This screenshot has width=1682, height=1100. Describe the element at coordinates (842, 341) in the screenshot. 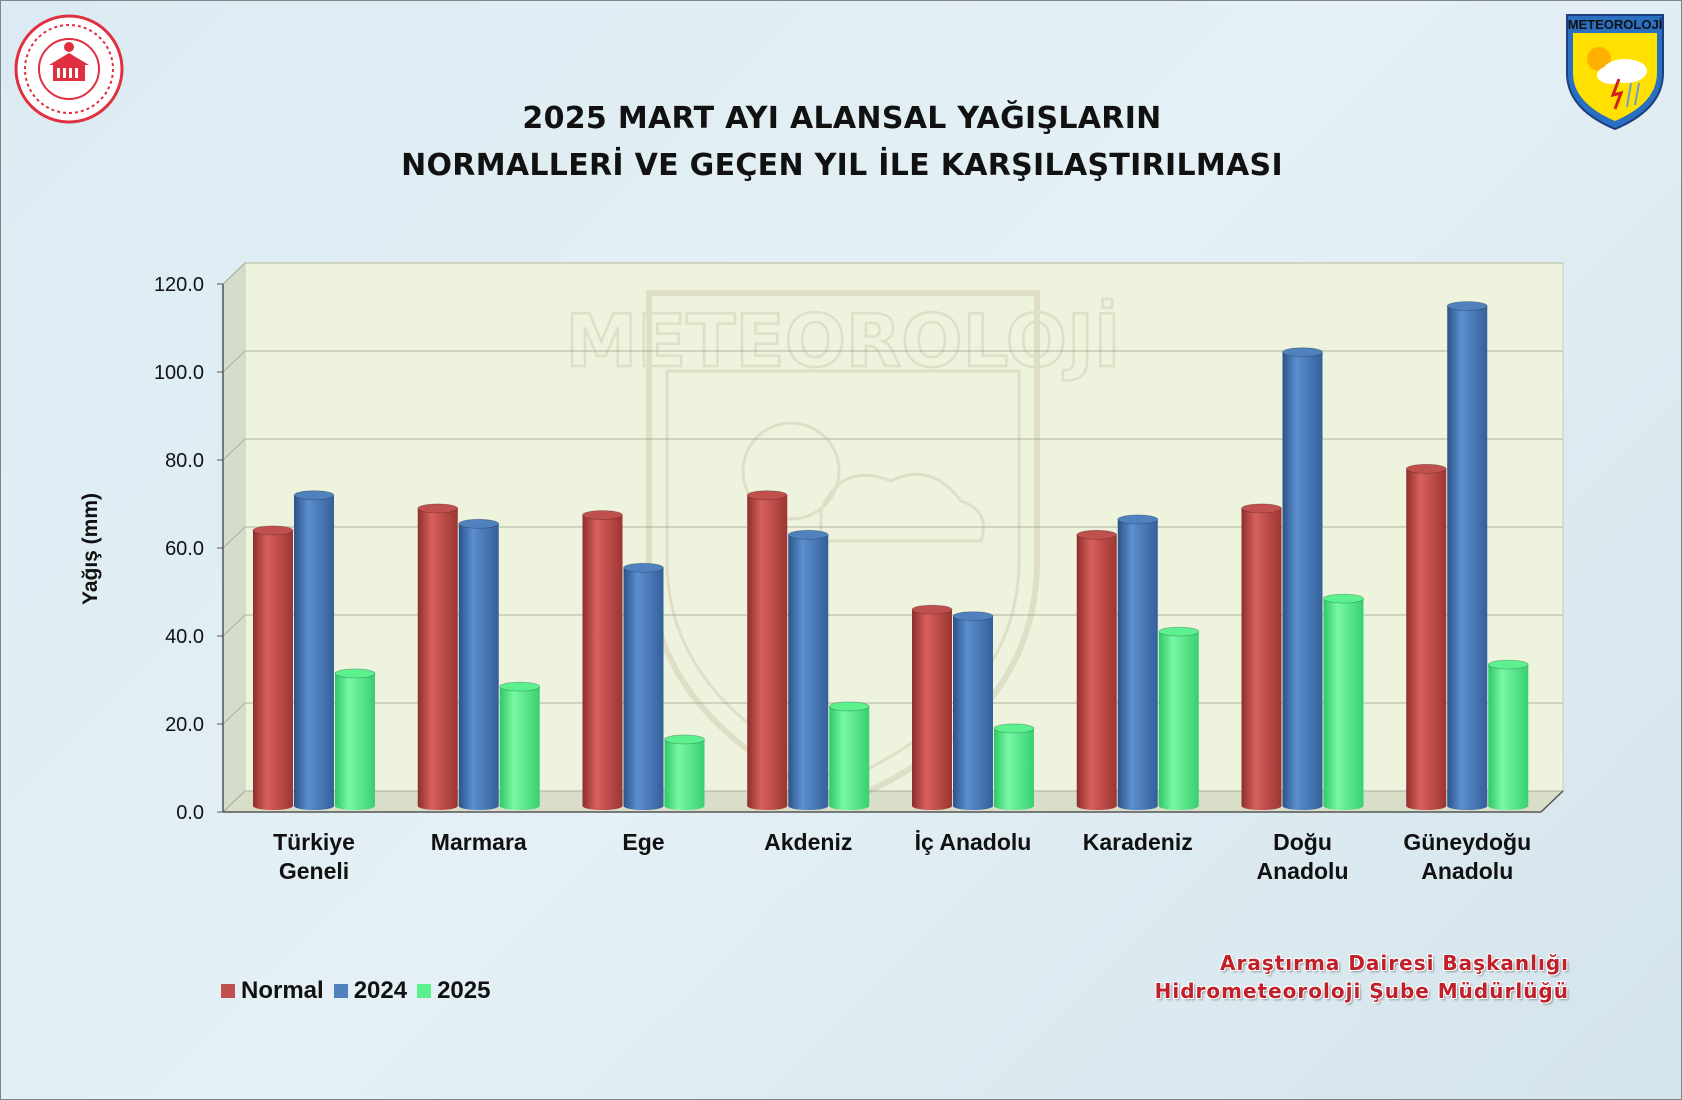

I see `watermark-label: METEOROLOJİ` at that location.